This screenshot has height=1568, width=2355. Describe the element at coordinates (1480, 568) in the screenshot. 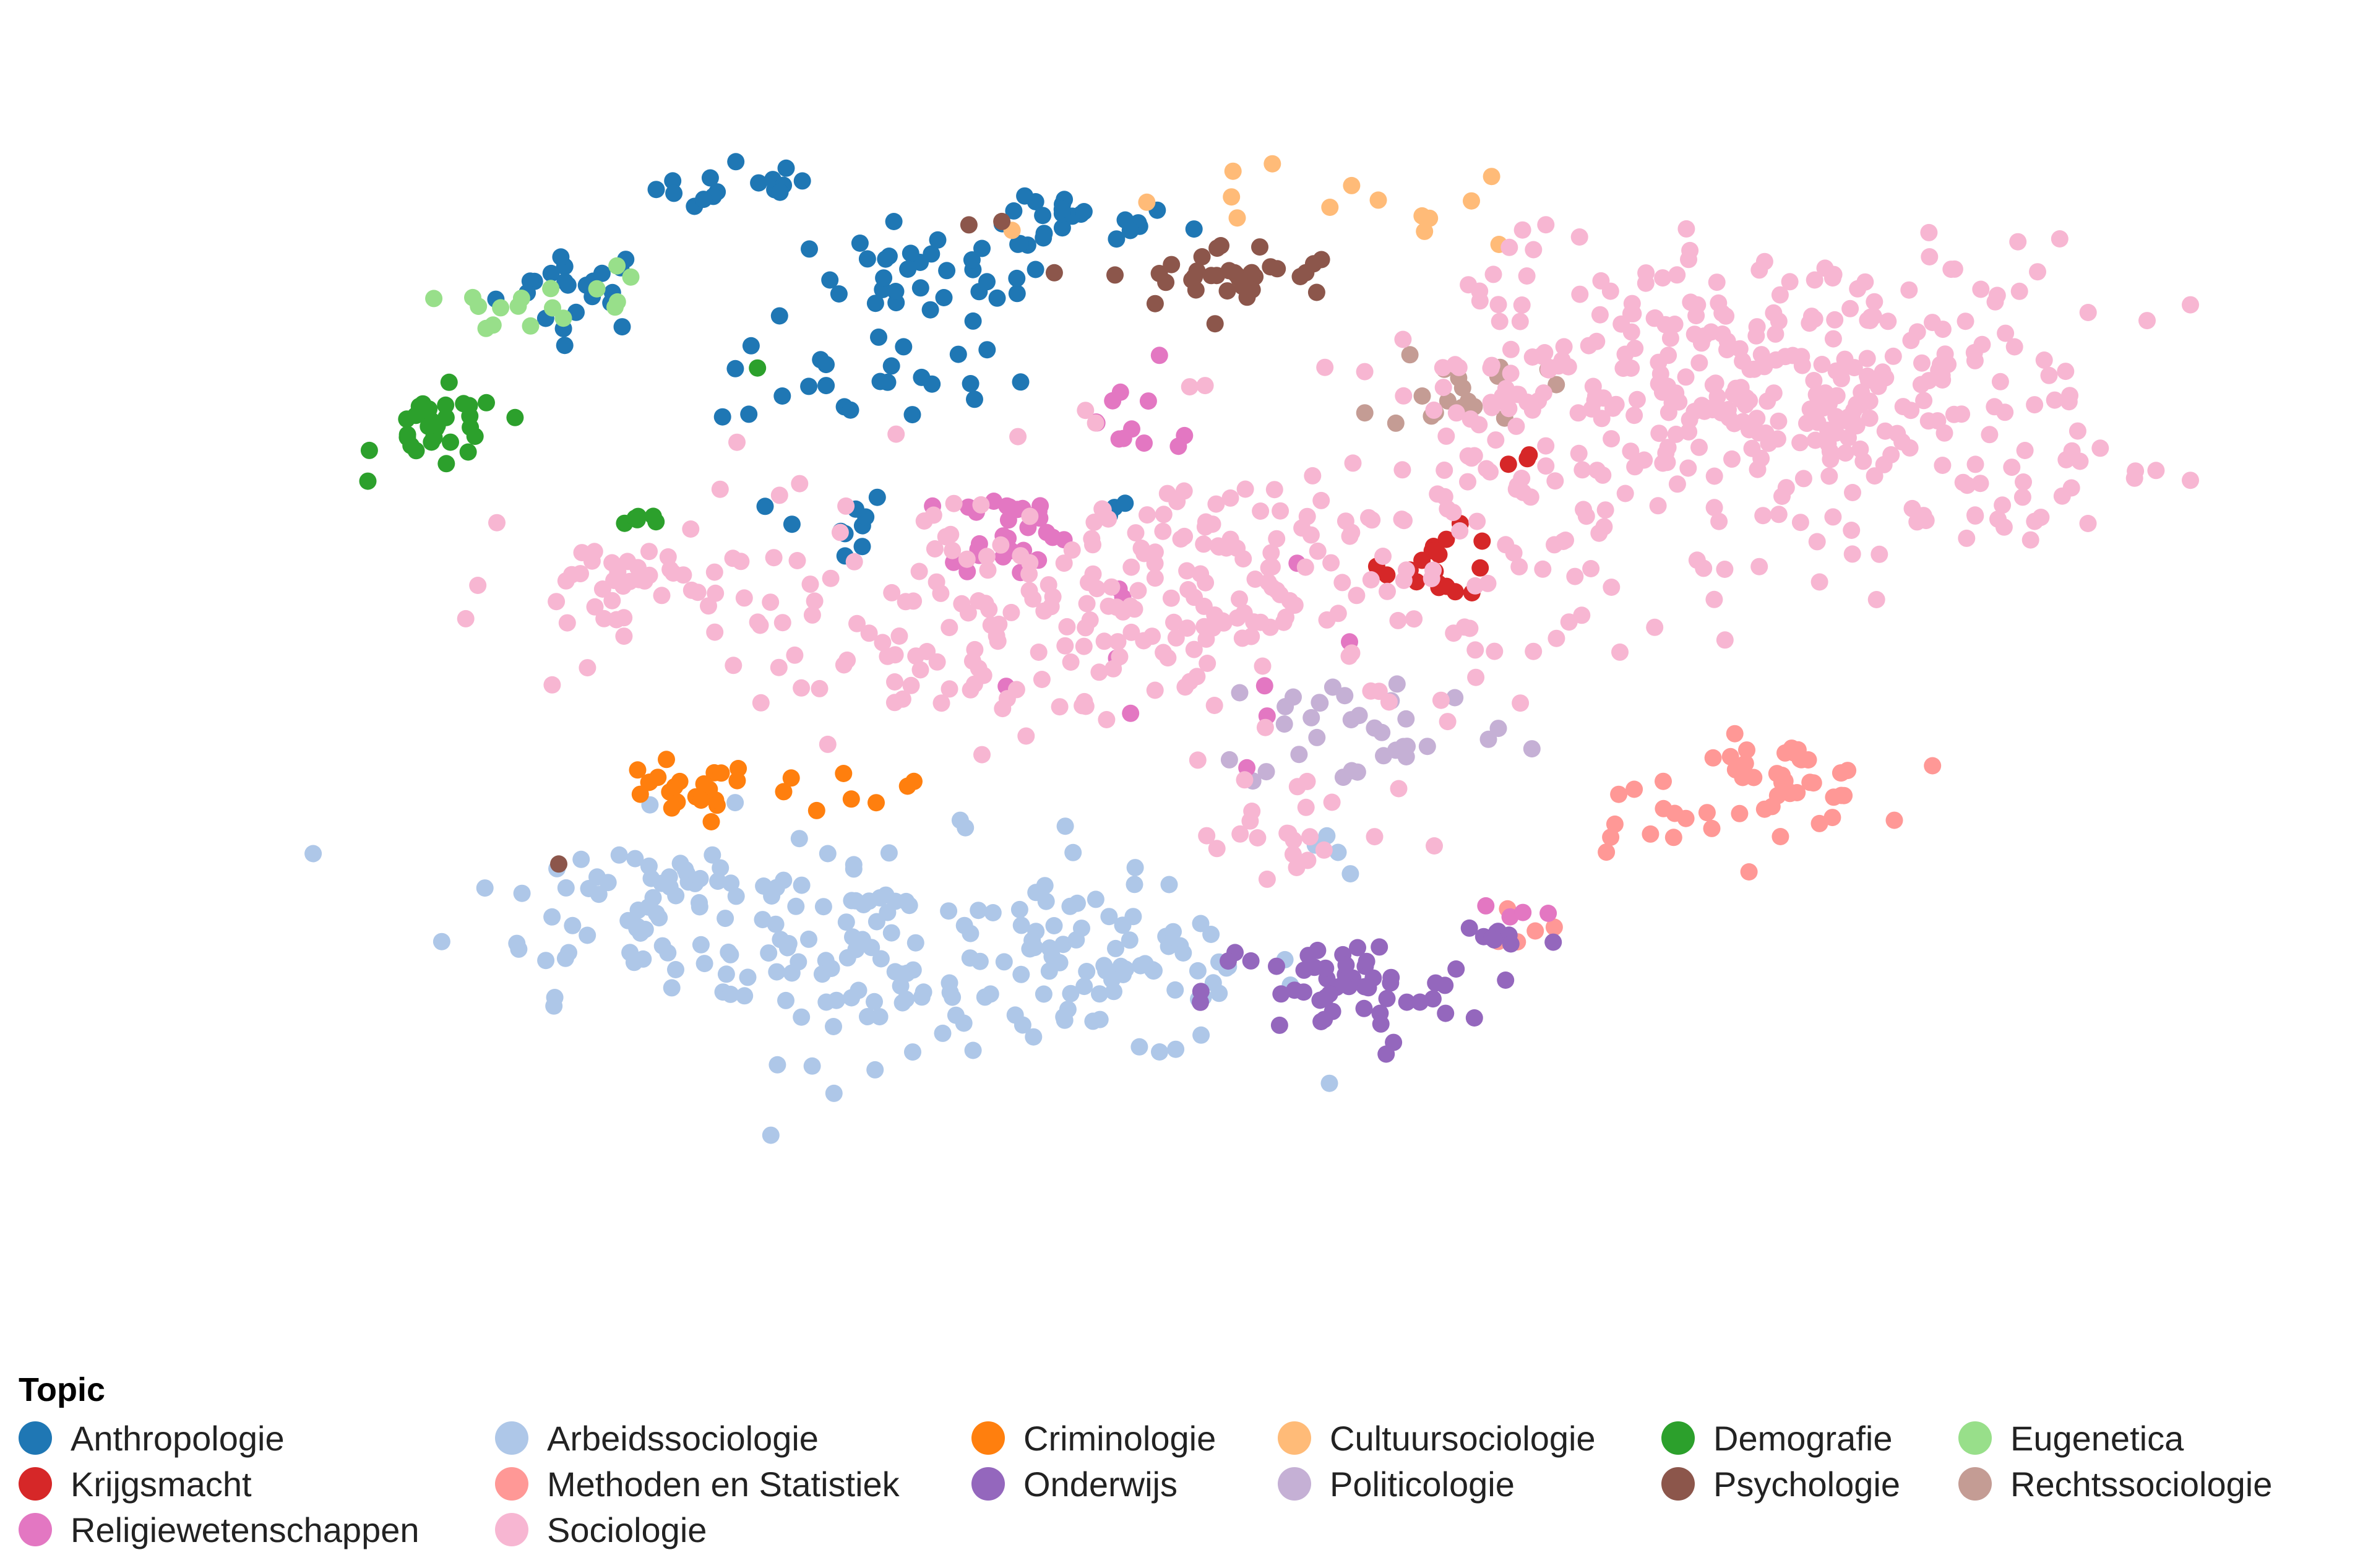

I see `point-krijgsmacht` at that location.